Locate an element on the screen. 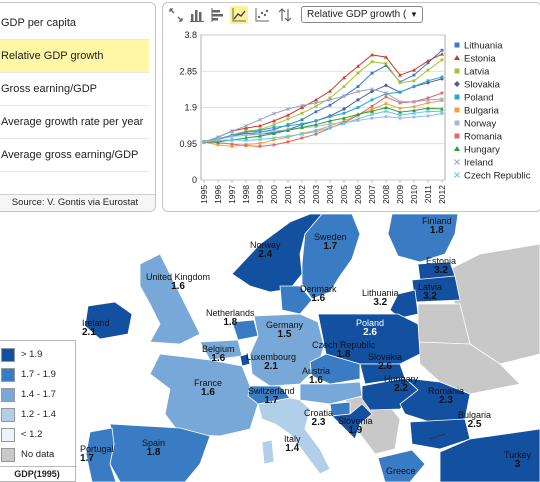 This screenshot has width=540, height=482. indicator-gross-earning-gdp: Gross earning/GDP is located at coordinates (74, 89).